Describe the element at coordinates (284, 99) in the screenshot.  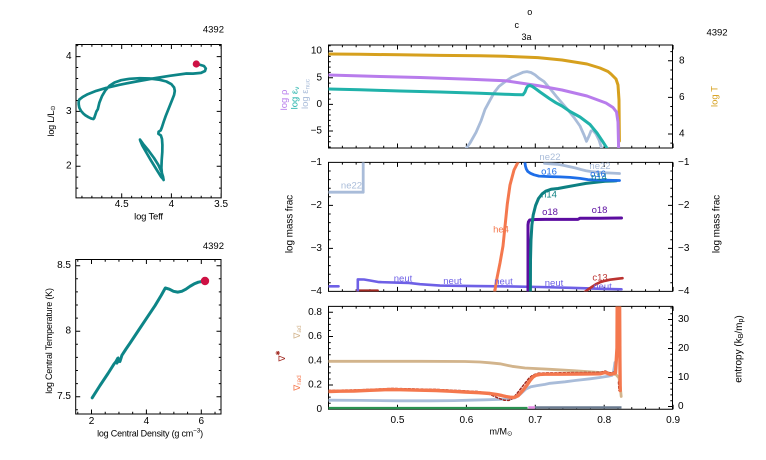
I see `svg-text: log ρ` at that location.